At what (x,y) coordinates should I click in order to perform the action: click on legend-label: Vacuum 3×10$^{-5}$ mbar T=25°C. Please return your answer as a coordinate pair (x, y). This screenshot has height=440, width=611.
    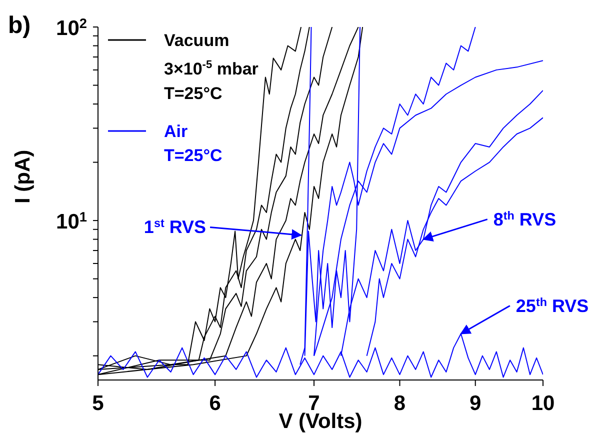
    Looking at the image, I should click on (211, 67).